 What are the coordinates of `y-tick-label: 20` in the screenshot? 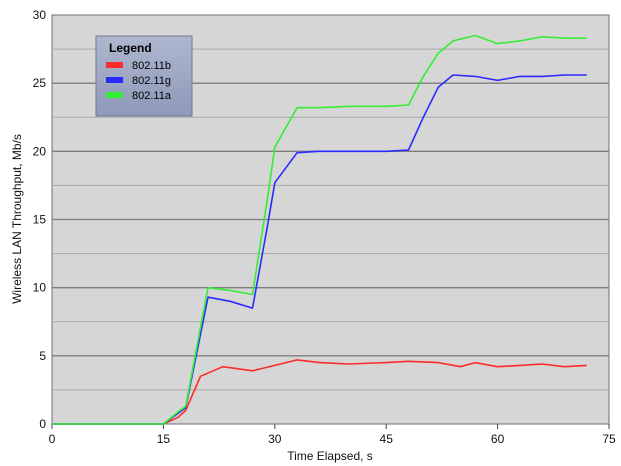 It's located at (40, 151).